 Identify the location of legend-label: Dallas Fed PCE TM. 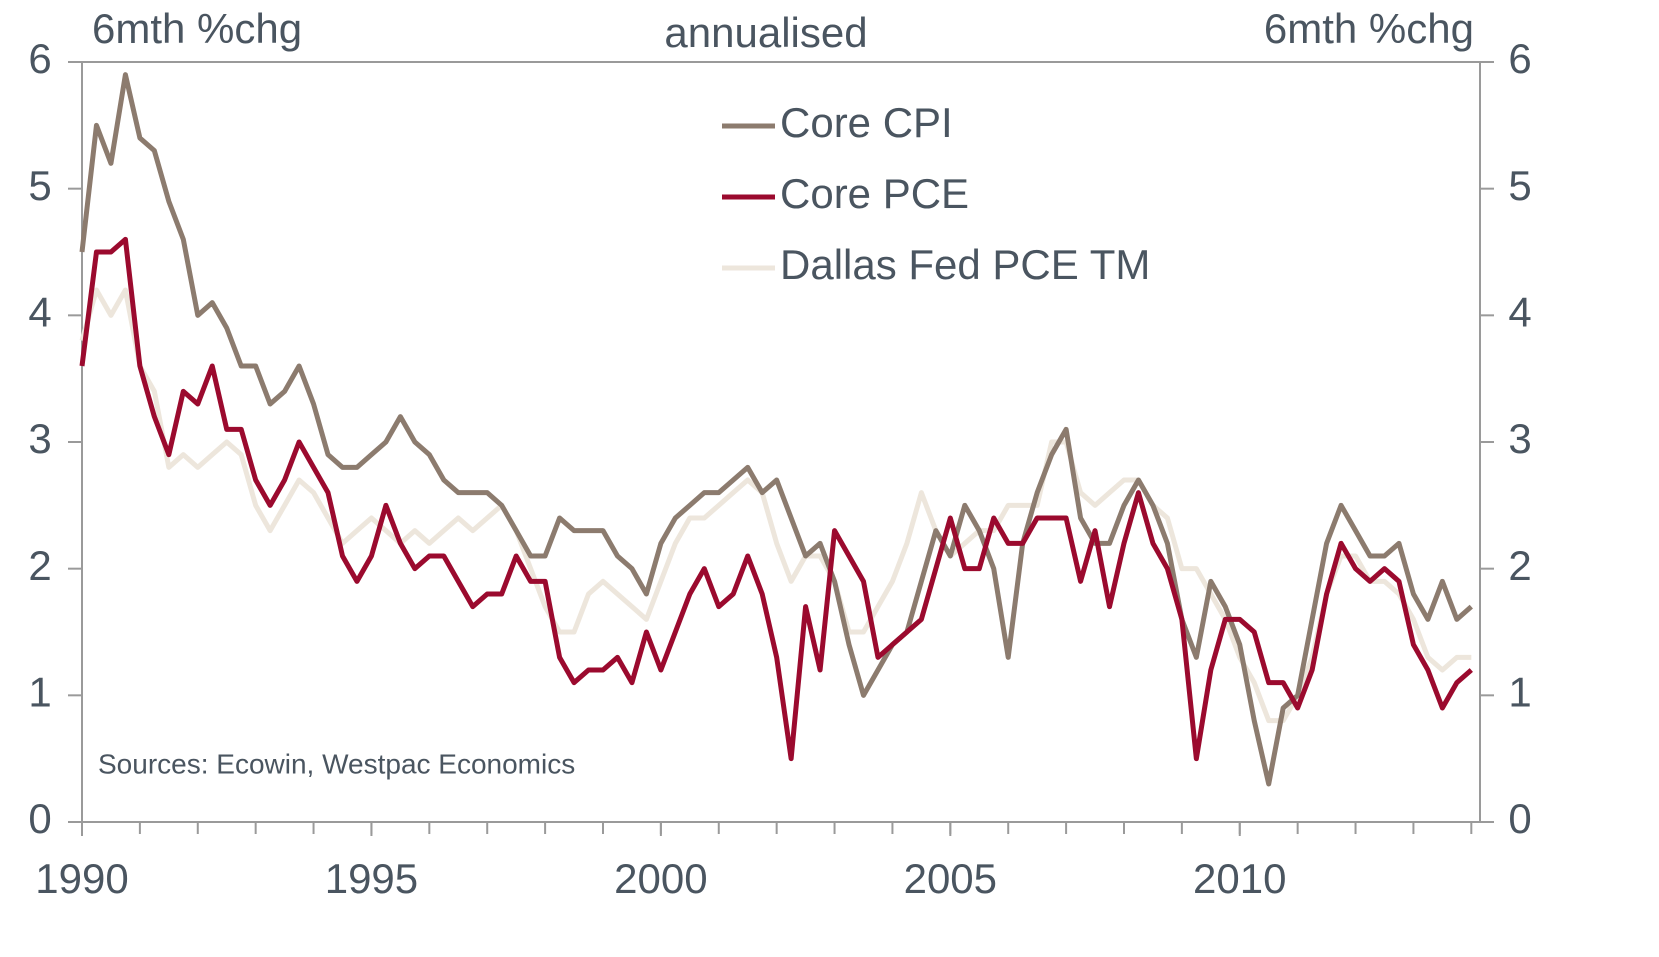
(965, 264).